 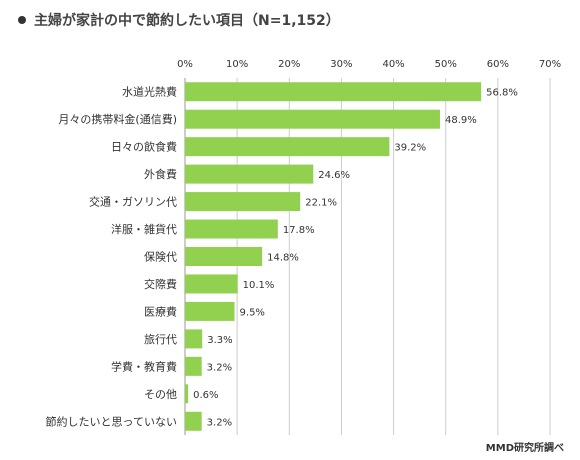 What do you see at coordinates (144, 366) in the screenshot?
I see `category-label: 学費・教育費` at bounding box center [144, 366].